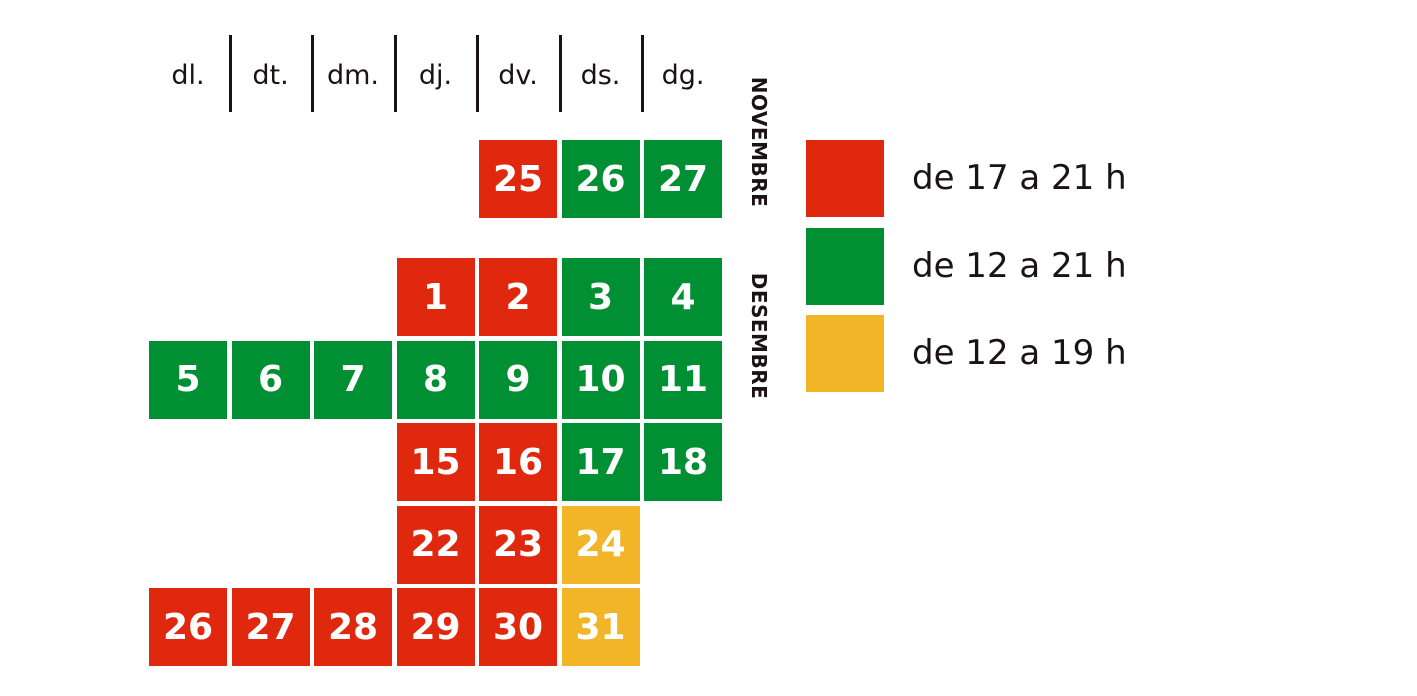 The image size is (1417, 696). Describe the element at coordinates (600, 462) in the screenshot. I see `day-cell: 17` at that location.